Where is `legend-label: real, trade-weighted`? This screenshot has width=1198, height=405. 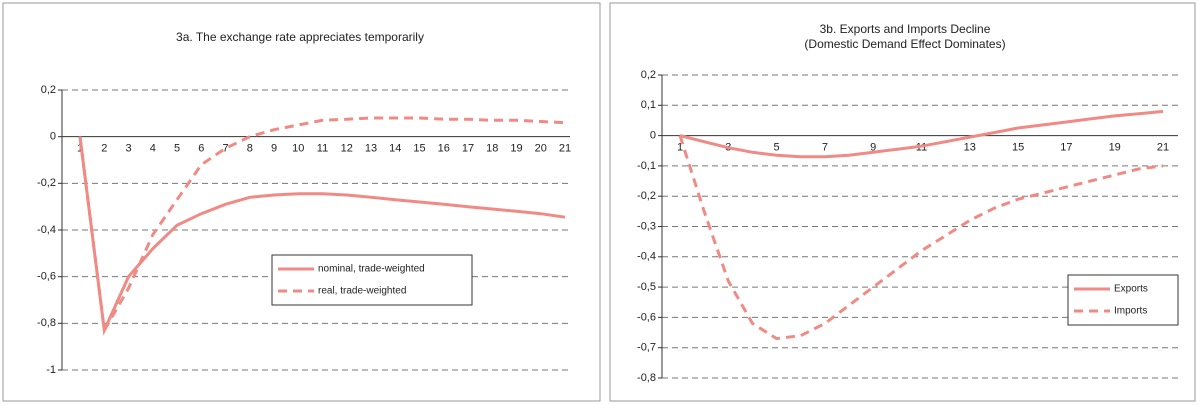 legend-label: real, trade-weighted is located at coordinates (362, 291).